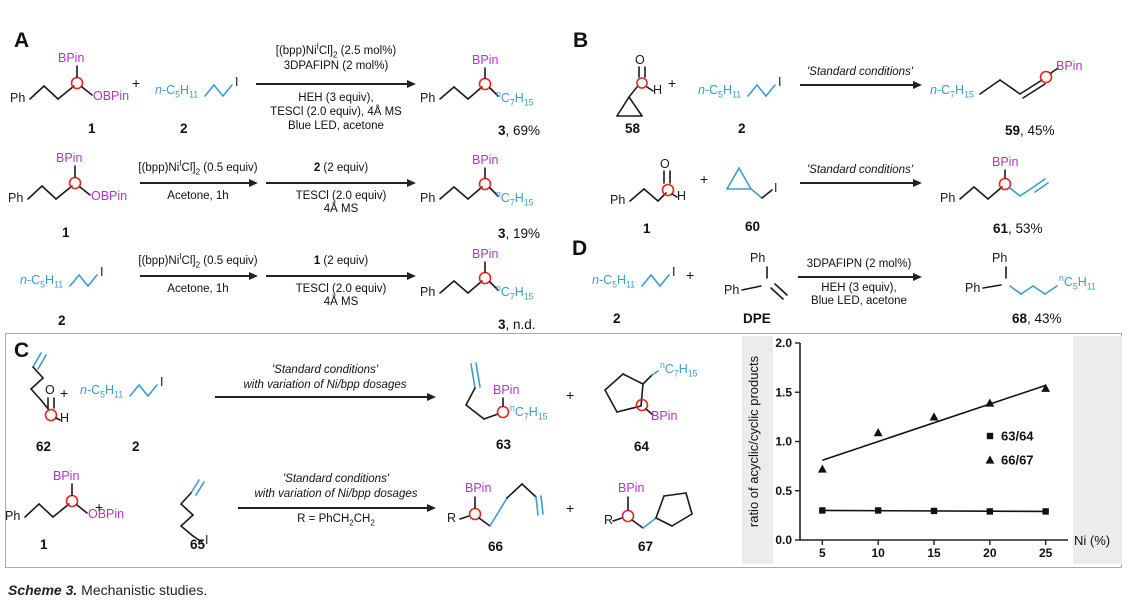 The width and height of the screenshot is (1129, 612). Describe the element at coordinates (505, 405) in the screenshot. I see `compound-63-structure: BPin nC7H15` at that location.